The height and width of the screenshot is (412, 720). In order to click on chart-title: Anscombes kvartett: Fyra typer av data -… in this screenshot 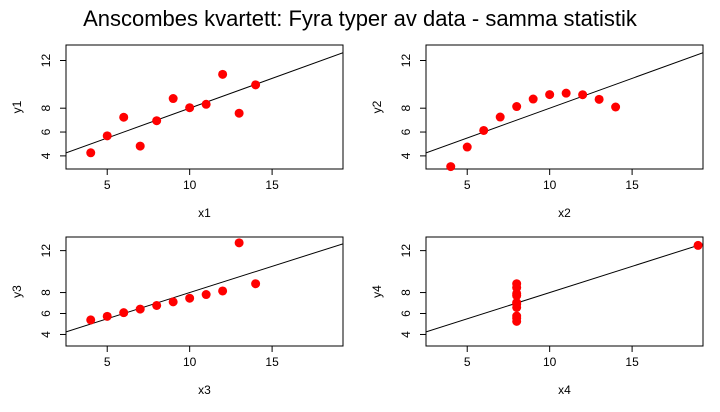, I will do `click(360, 18)`.